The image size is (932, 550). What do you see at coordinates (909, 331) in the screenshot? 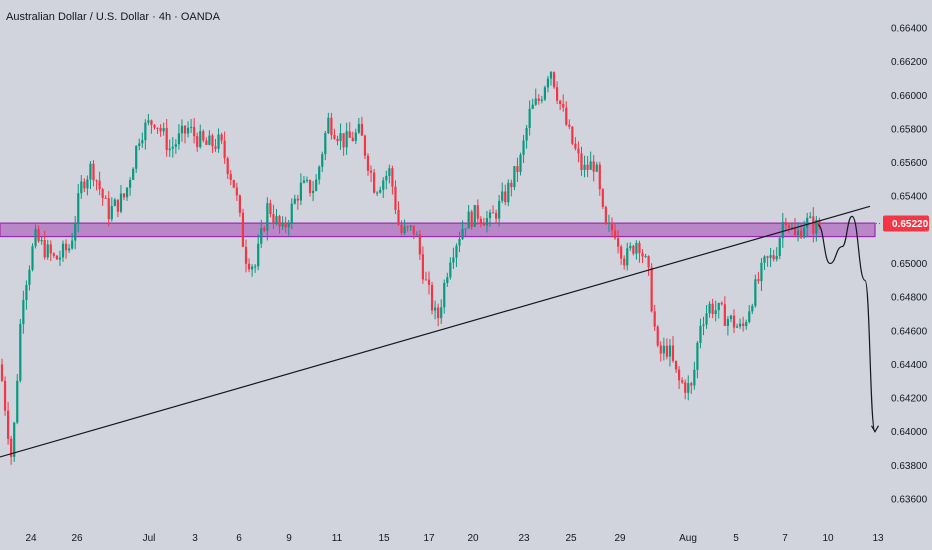
I see `price-tick-label: 0.64600` at bounding box center [909, 331].